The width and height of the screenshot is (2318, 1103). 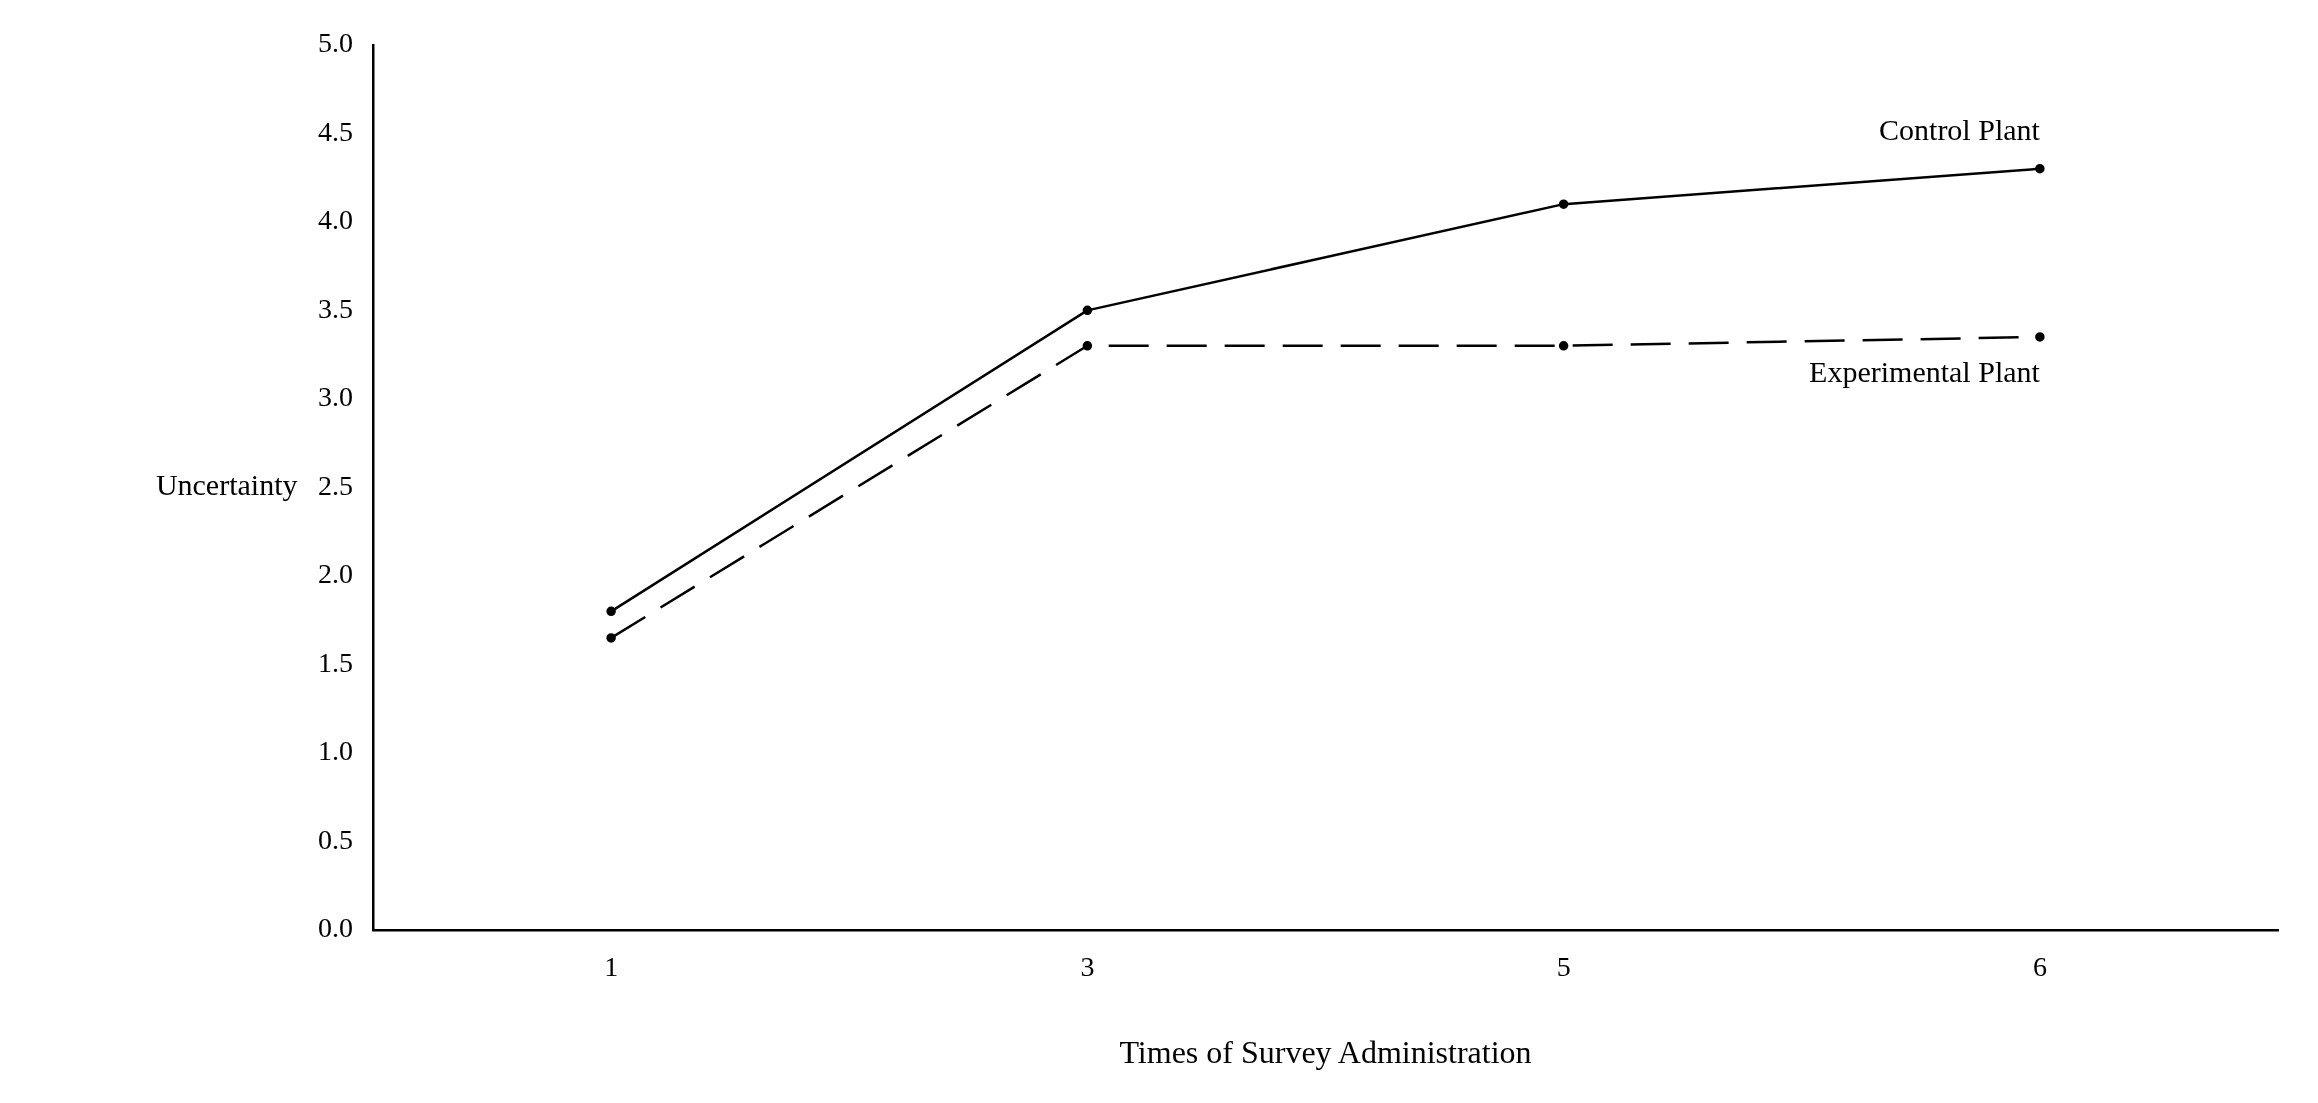 I want to click on x-tick-label: 3, so click(x=1087, y=967).